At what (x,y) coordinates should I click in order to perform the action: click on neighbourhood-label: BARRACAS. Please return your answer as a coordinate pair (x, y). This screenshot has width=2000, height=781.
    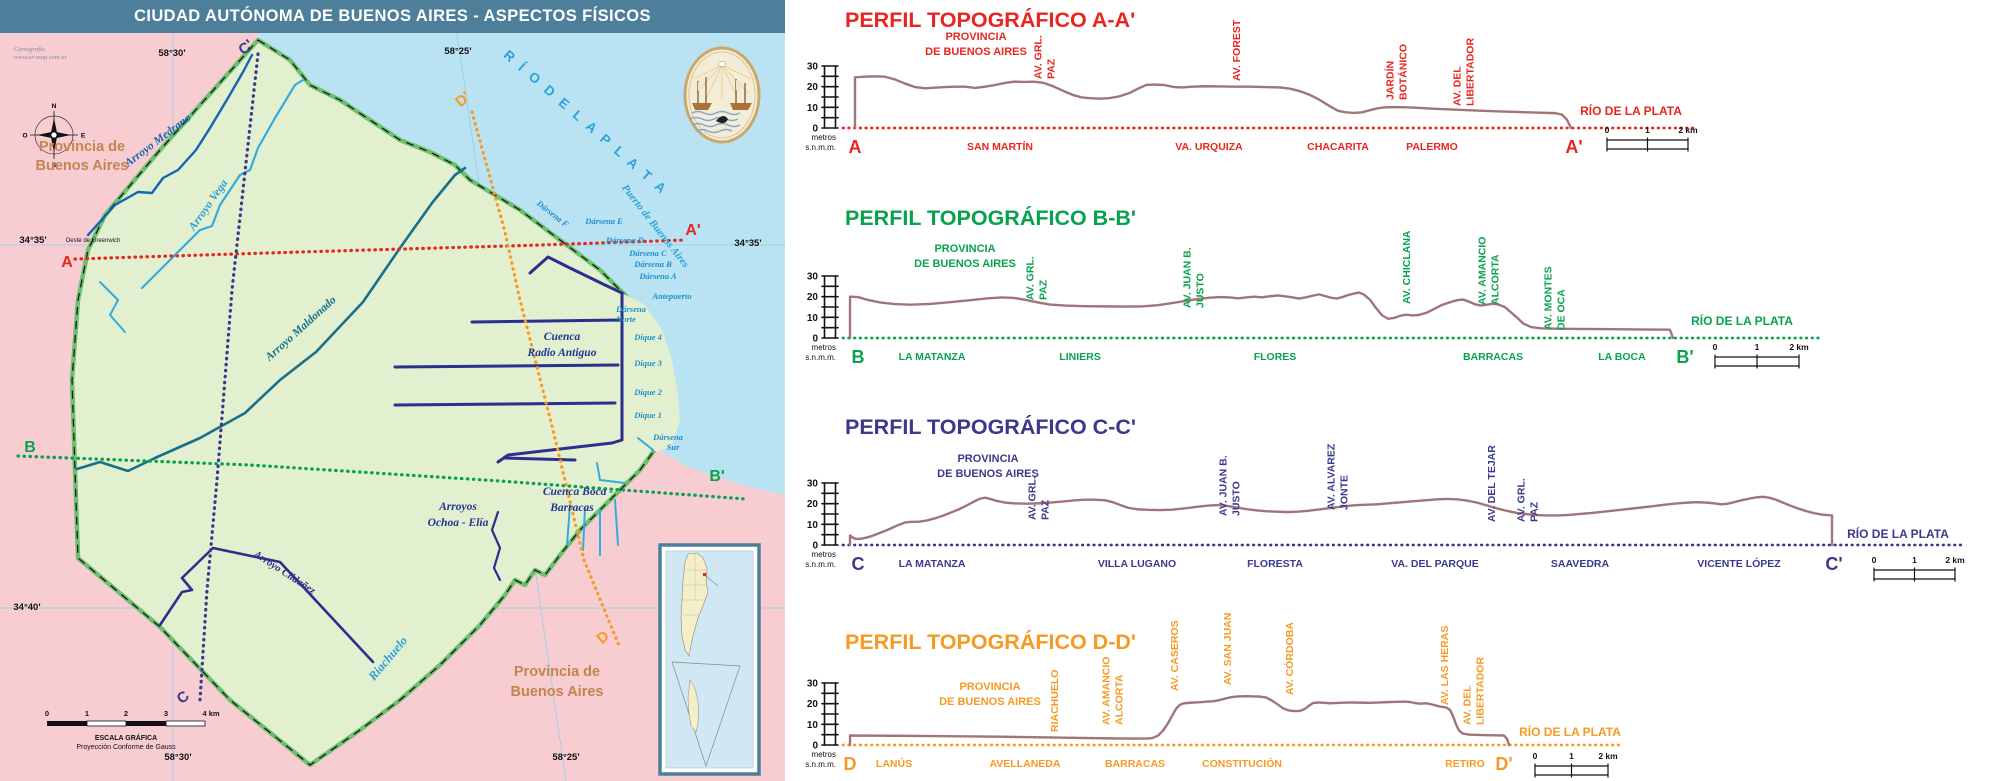
    Looking at the image, I should click on (1493, 357).